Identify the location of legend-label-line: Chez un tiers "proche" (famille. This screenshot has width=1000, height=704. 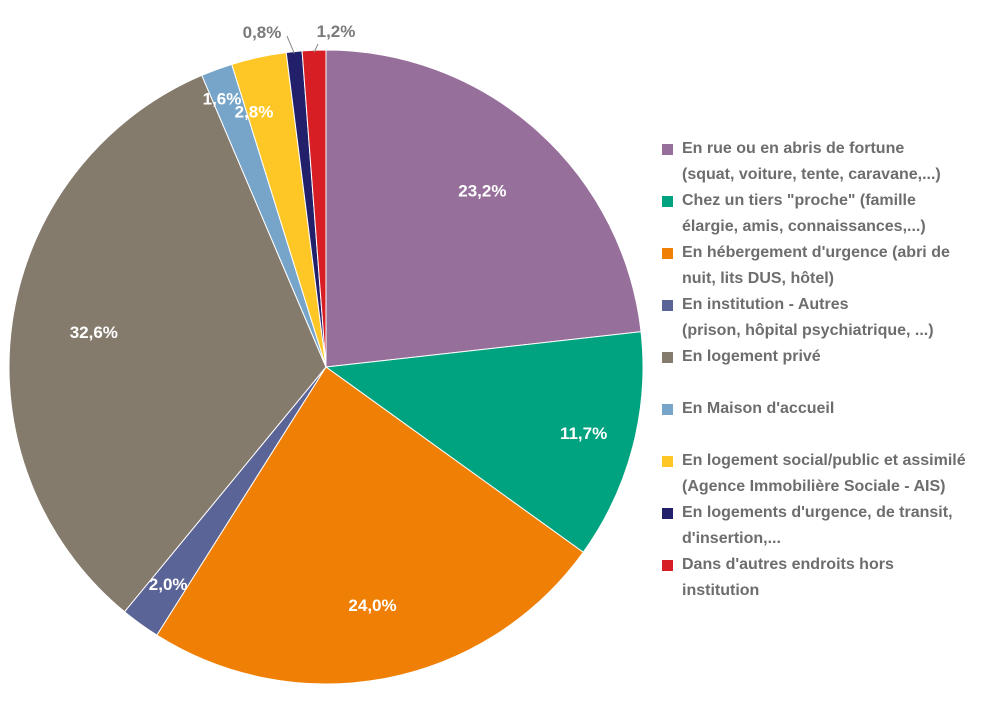
(799, 200).